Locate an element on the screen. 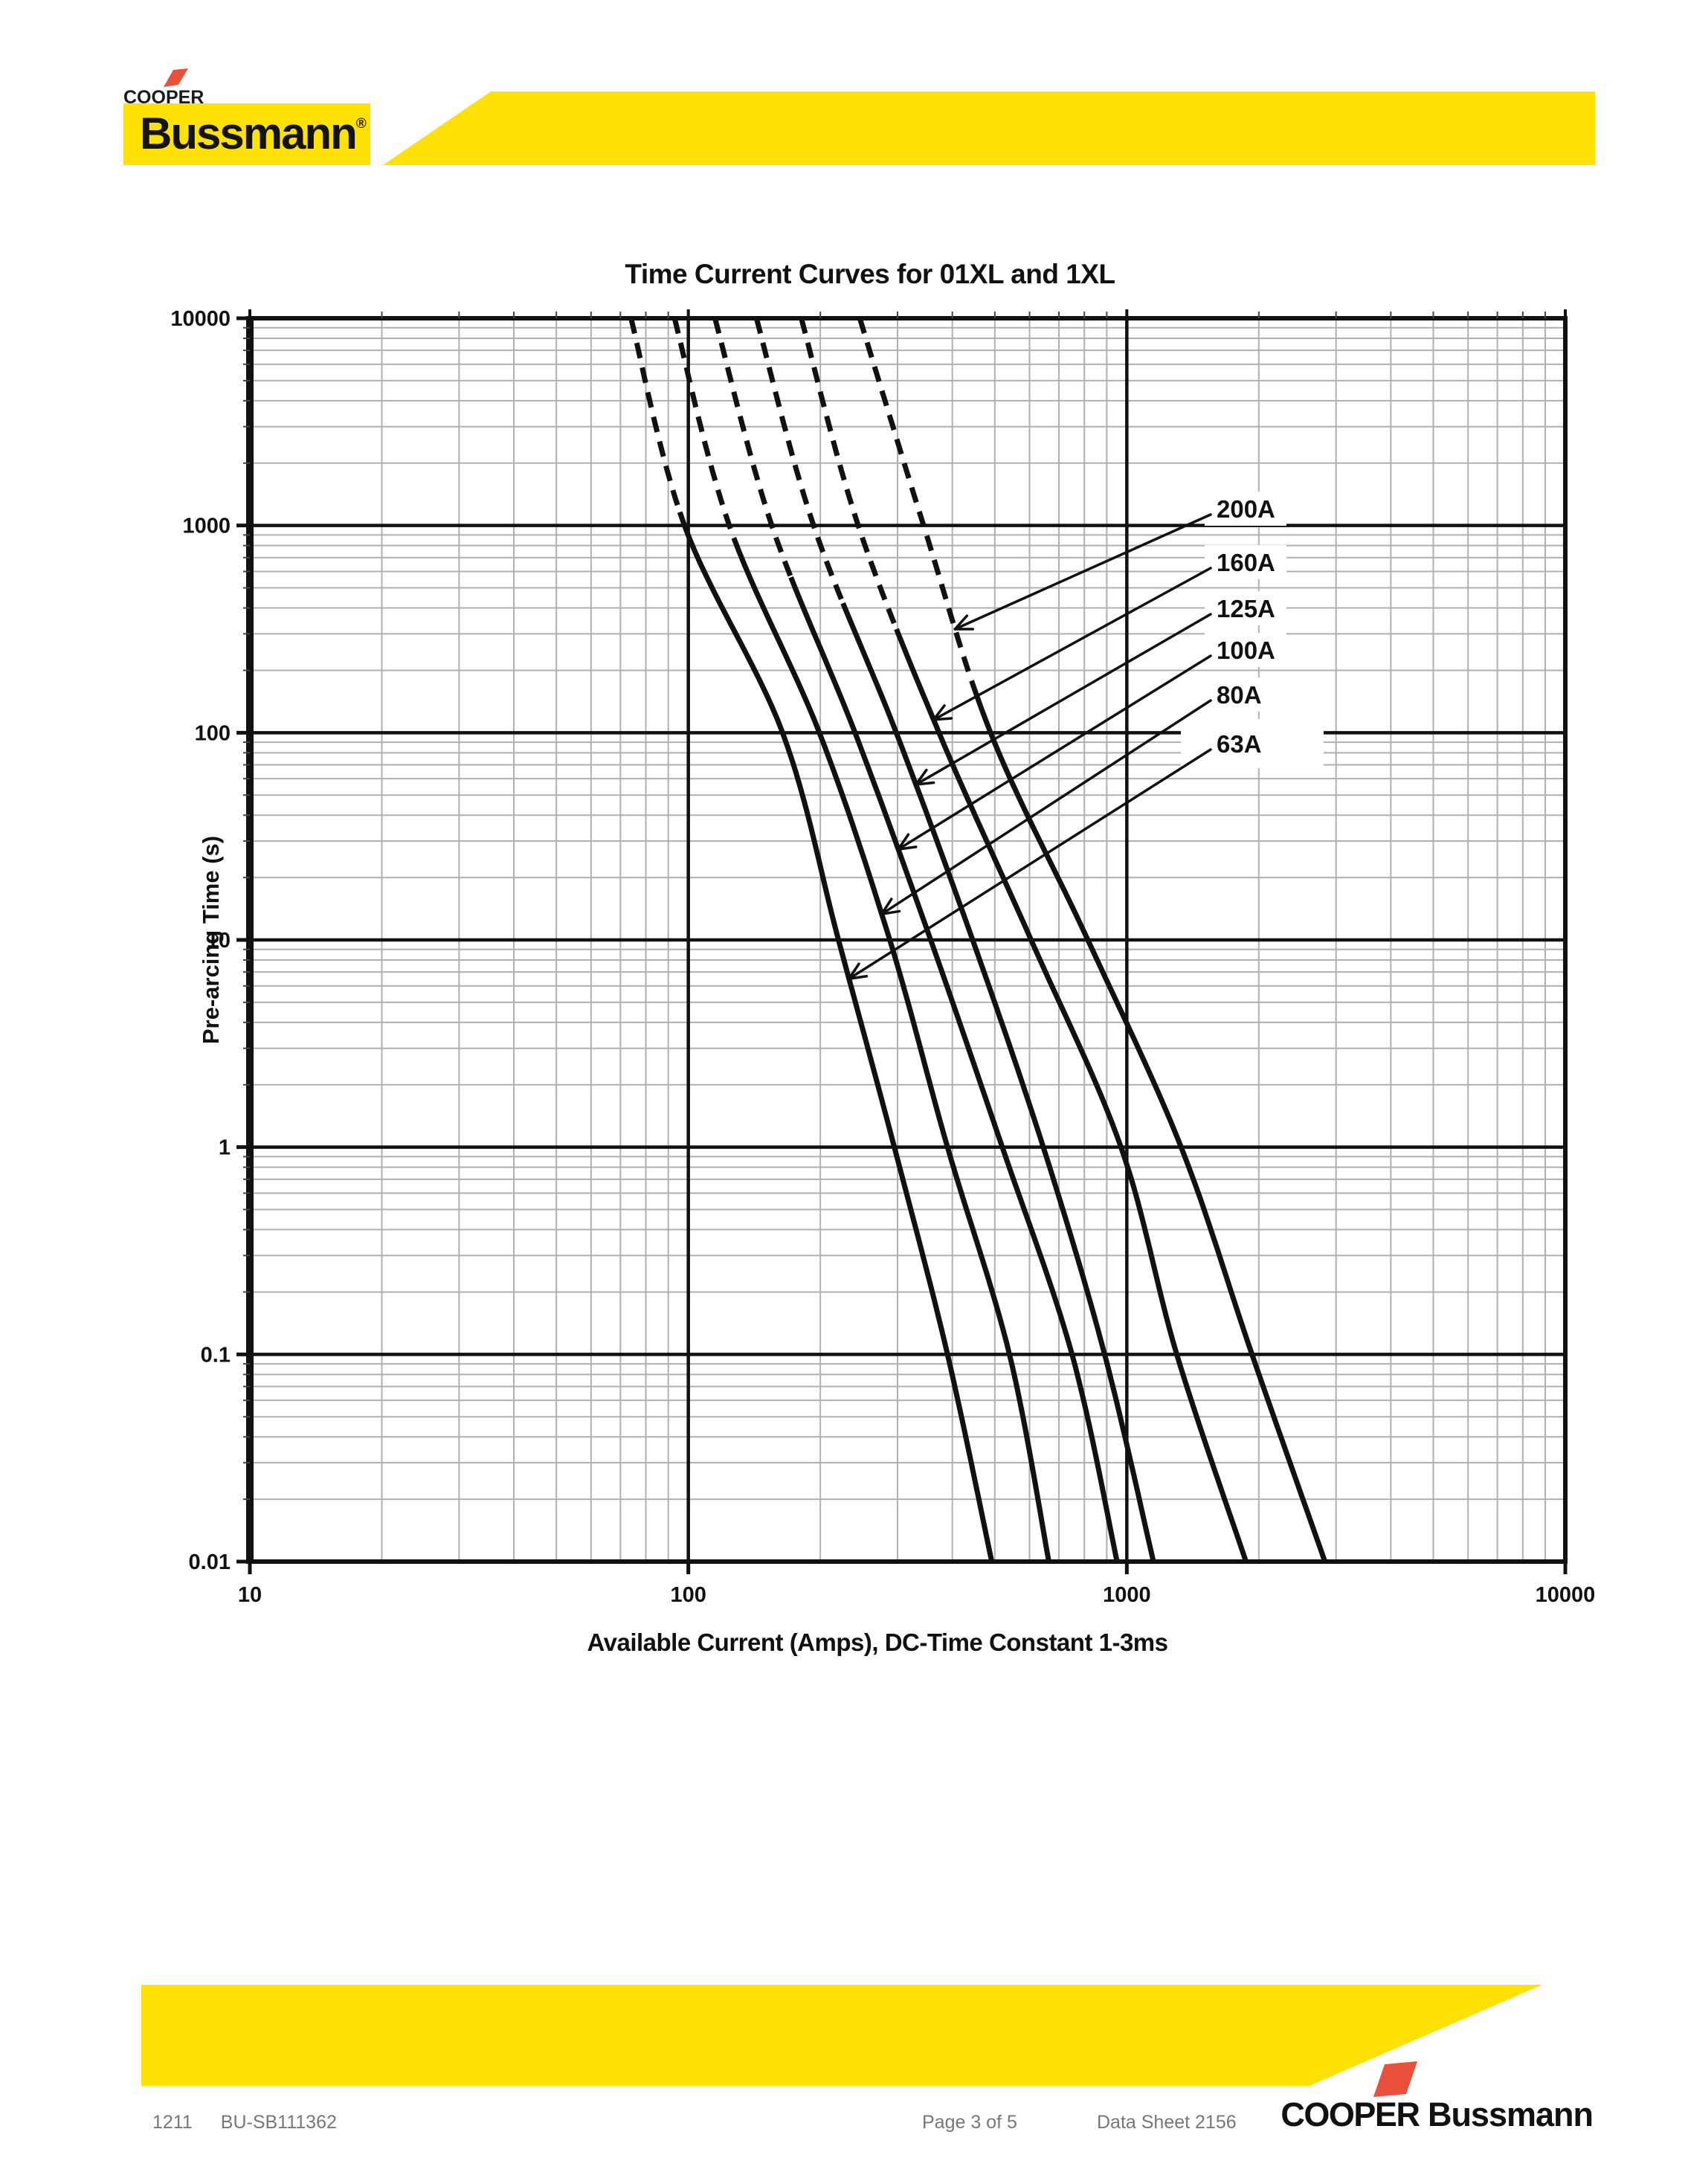 The height and width of the screenshot is (2184, 1688). curve-200A-solid is located at coordinates (1149, 1121).